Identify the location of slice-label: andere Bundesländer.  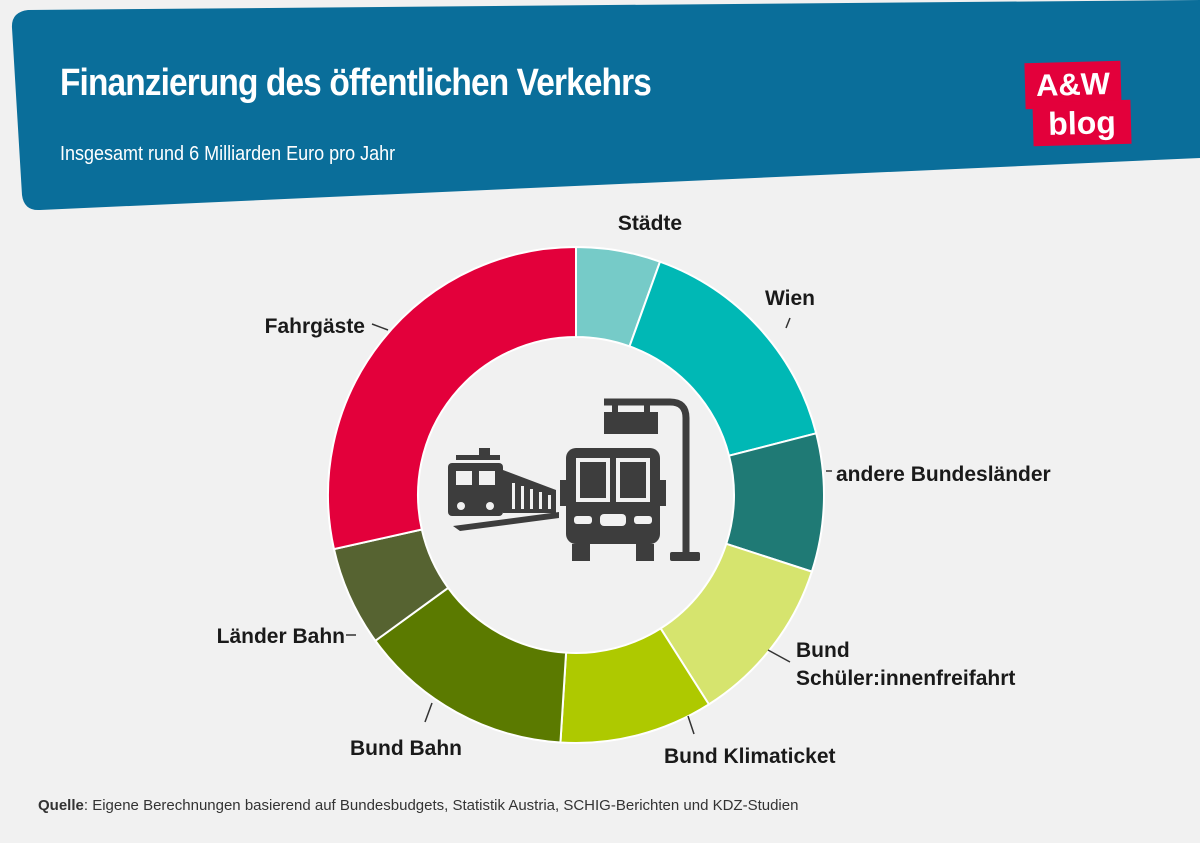
(943, 474).